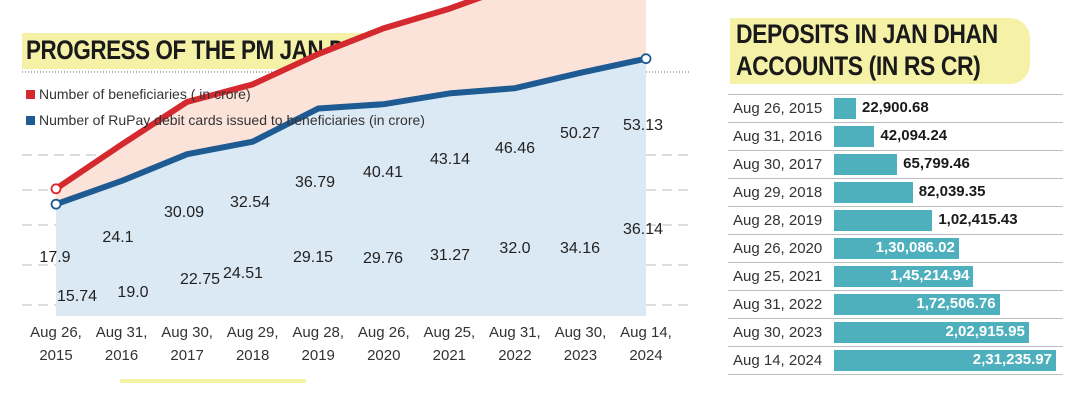 The image size is (1092, 413). I want to click on rupay-cards-value-label: 34.16, so click(580, 248).